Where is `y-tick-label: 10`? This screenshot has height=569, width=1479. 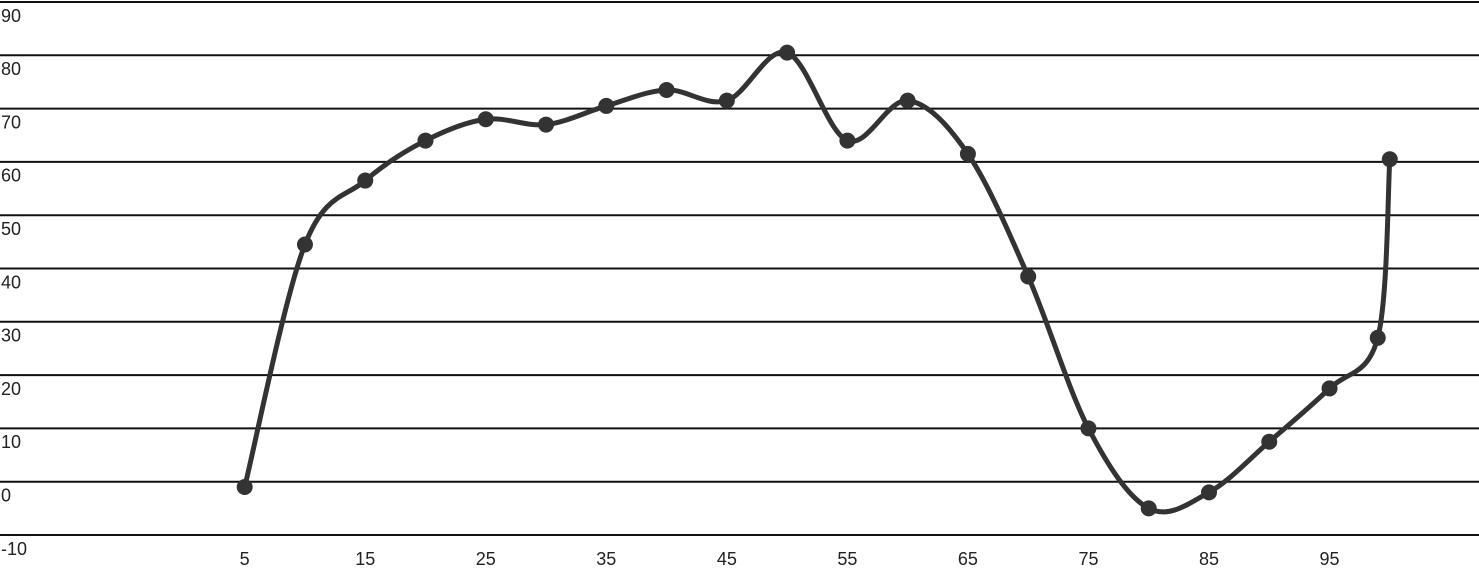
y-tick-label: 10 is located at coordinates (11, 442).